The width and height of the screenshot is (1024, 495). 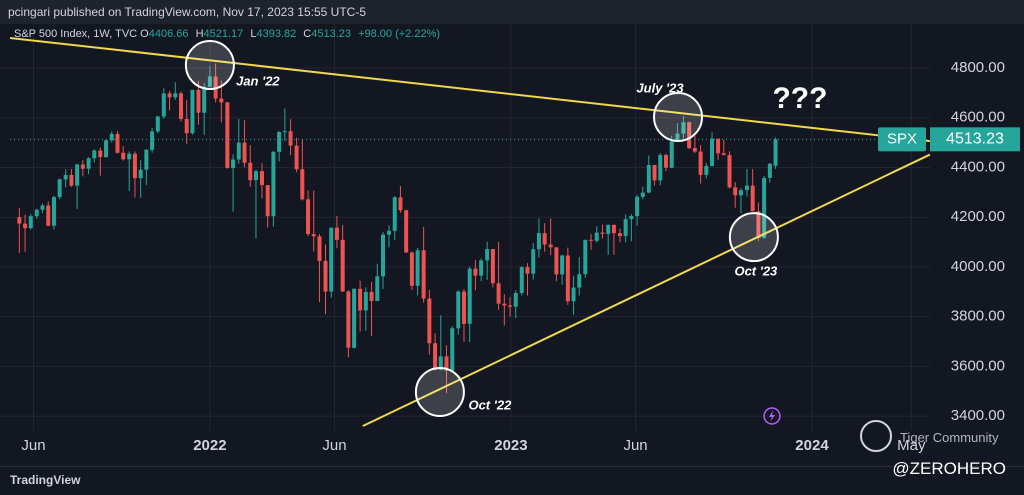 I want to click on community: Tiger Community, so click(x=949, y=437).